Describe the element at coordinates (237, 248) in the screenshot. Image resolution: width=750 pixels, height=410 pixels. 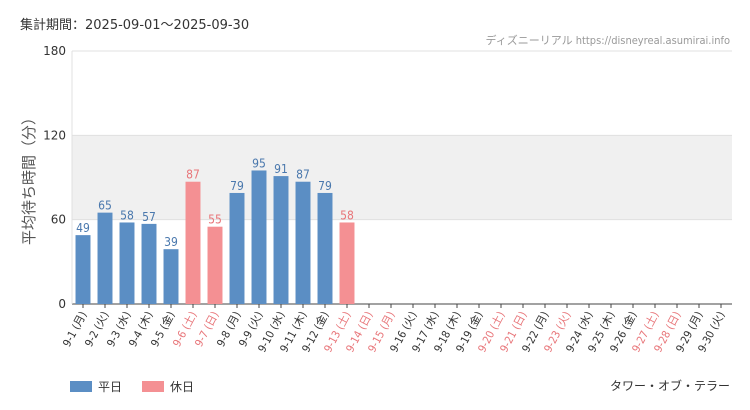
I see `bar-9-8 (月)` at that location.